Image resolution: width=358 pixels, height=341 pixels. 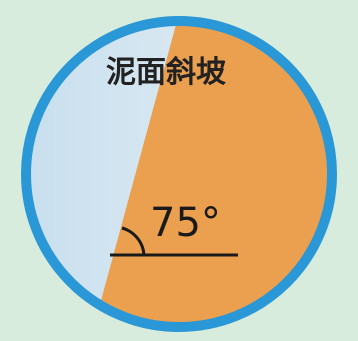 What do you see at coordinates (185, 223) in the screenshot?
I see `angle-value: 75°` at bounding box center [185, 223].